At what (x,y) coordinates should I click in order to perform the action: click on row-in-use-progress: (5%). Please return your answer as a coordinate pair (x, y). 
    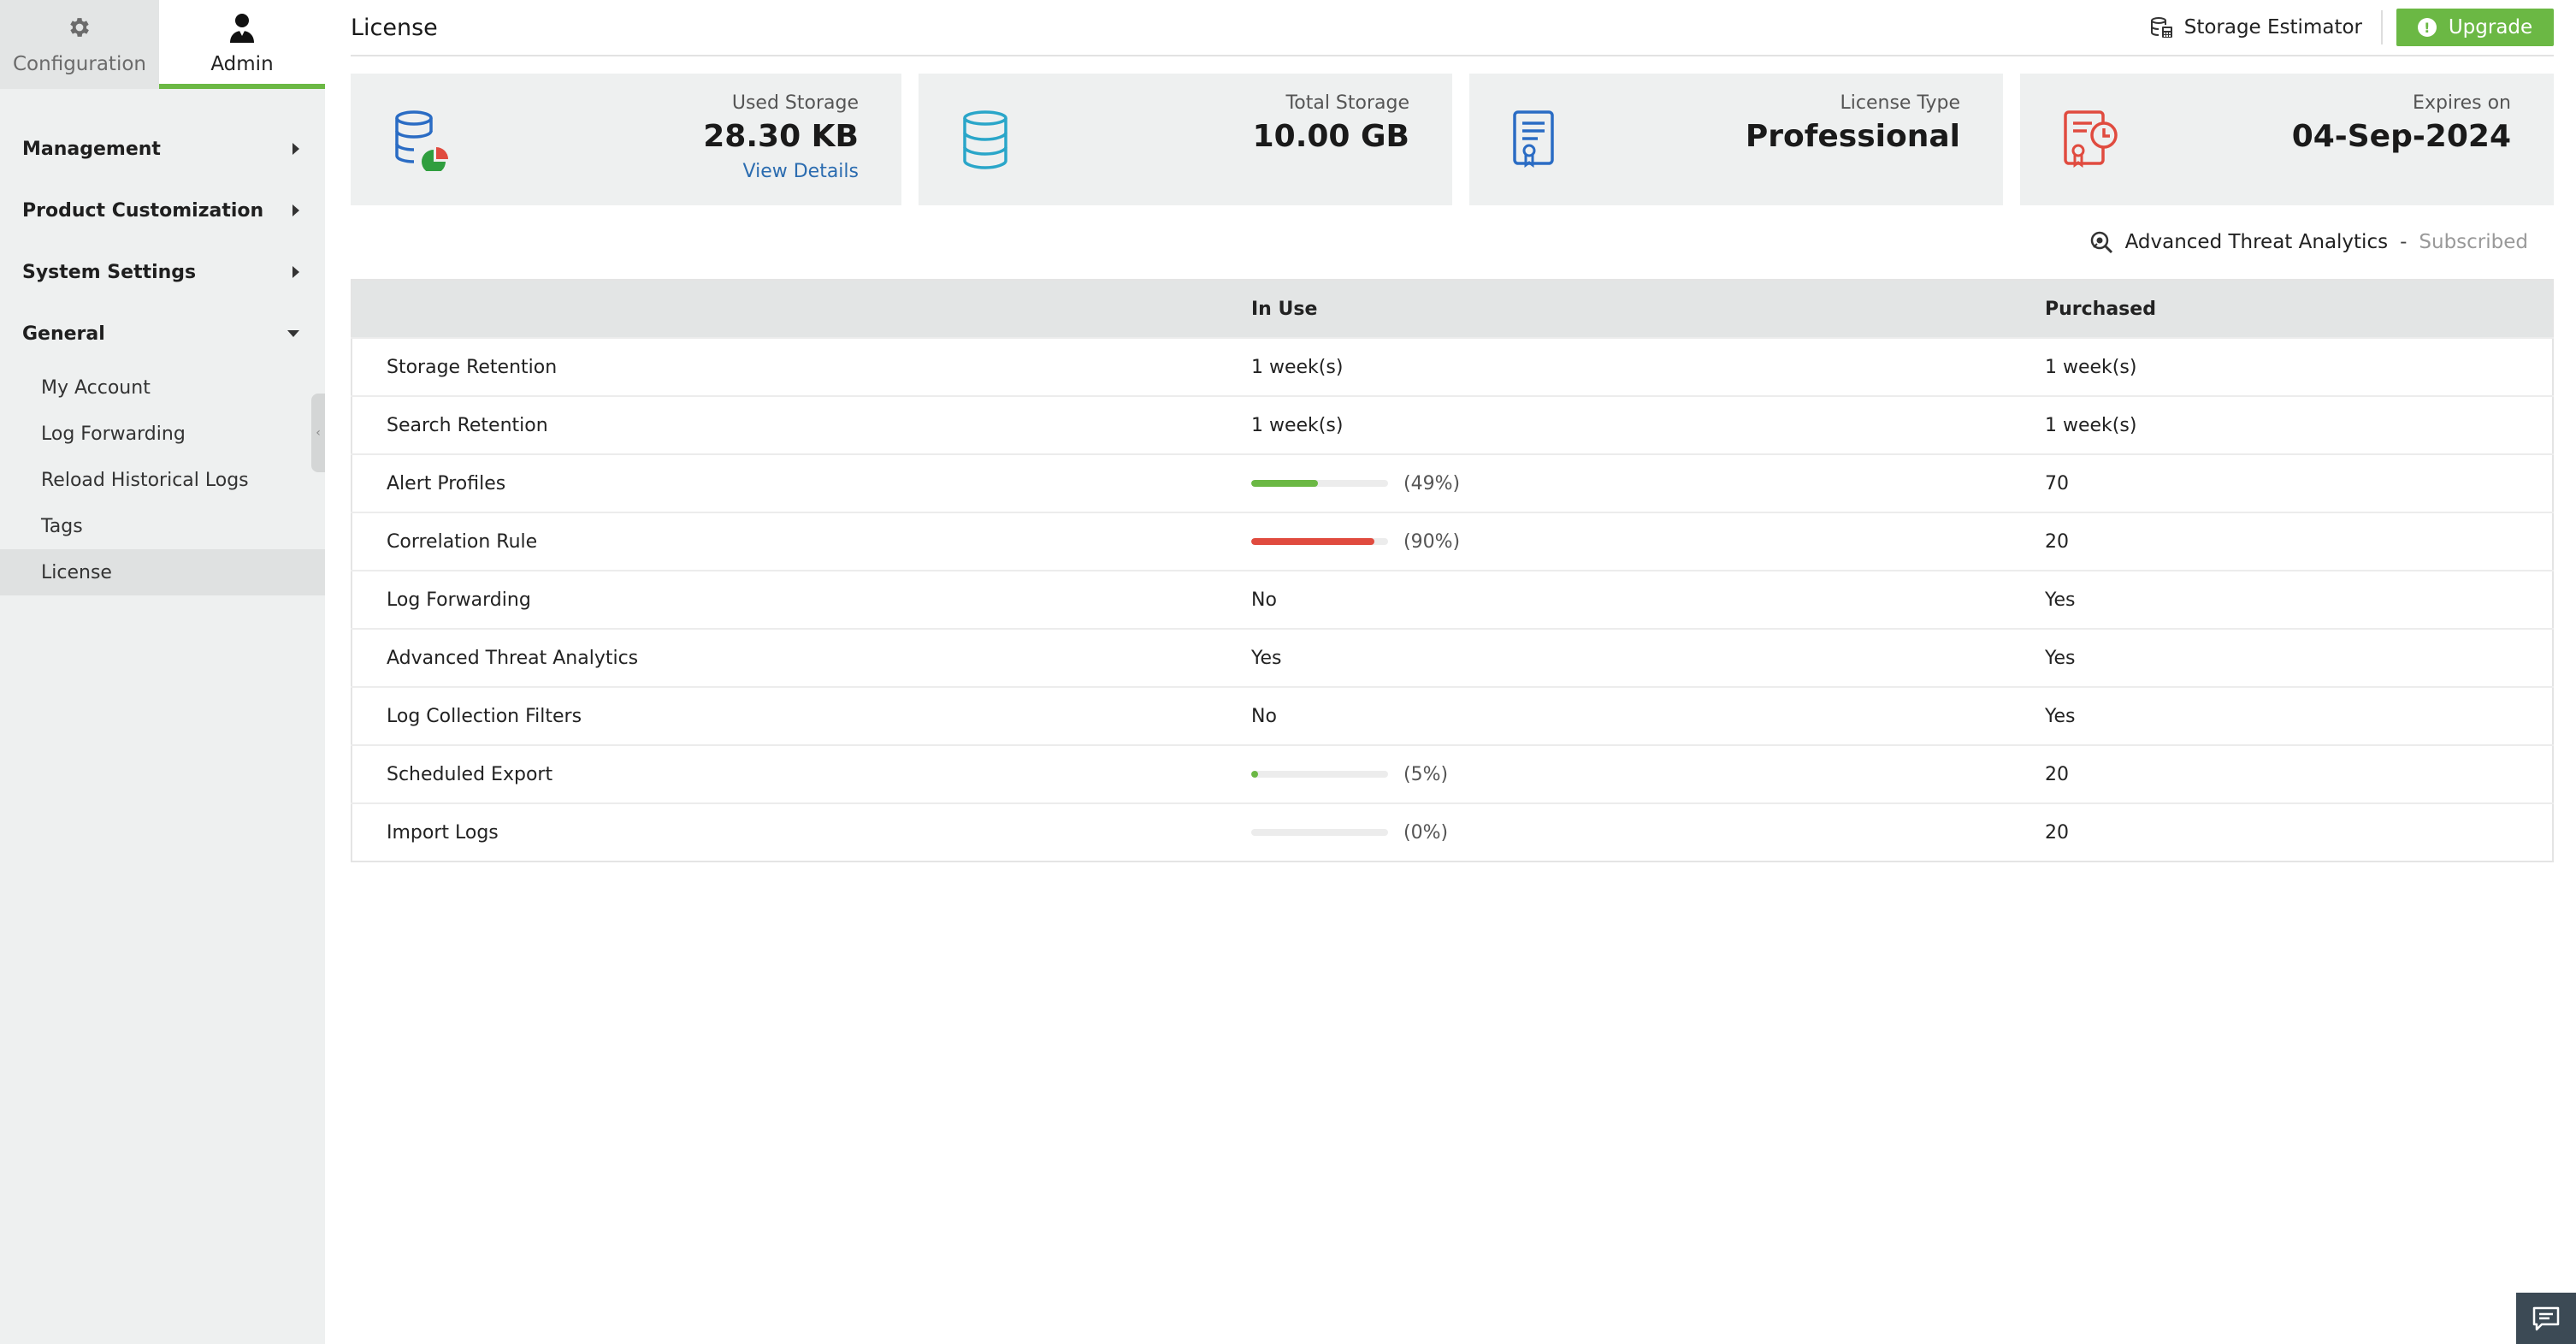
    Looking at the image, I should click on (1648, 773).